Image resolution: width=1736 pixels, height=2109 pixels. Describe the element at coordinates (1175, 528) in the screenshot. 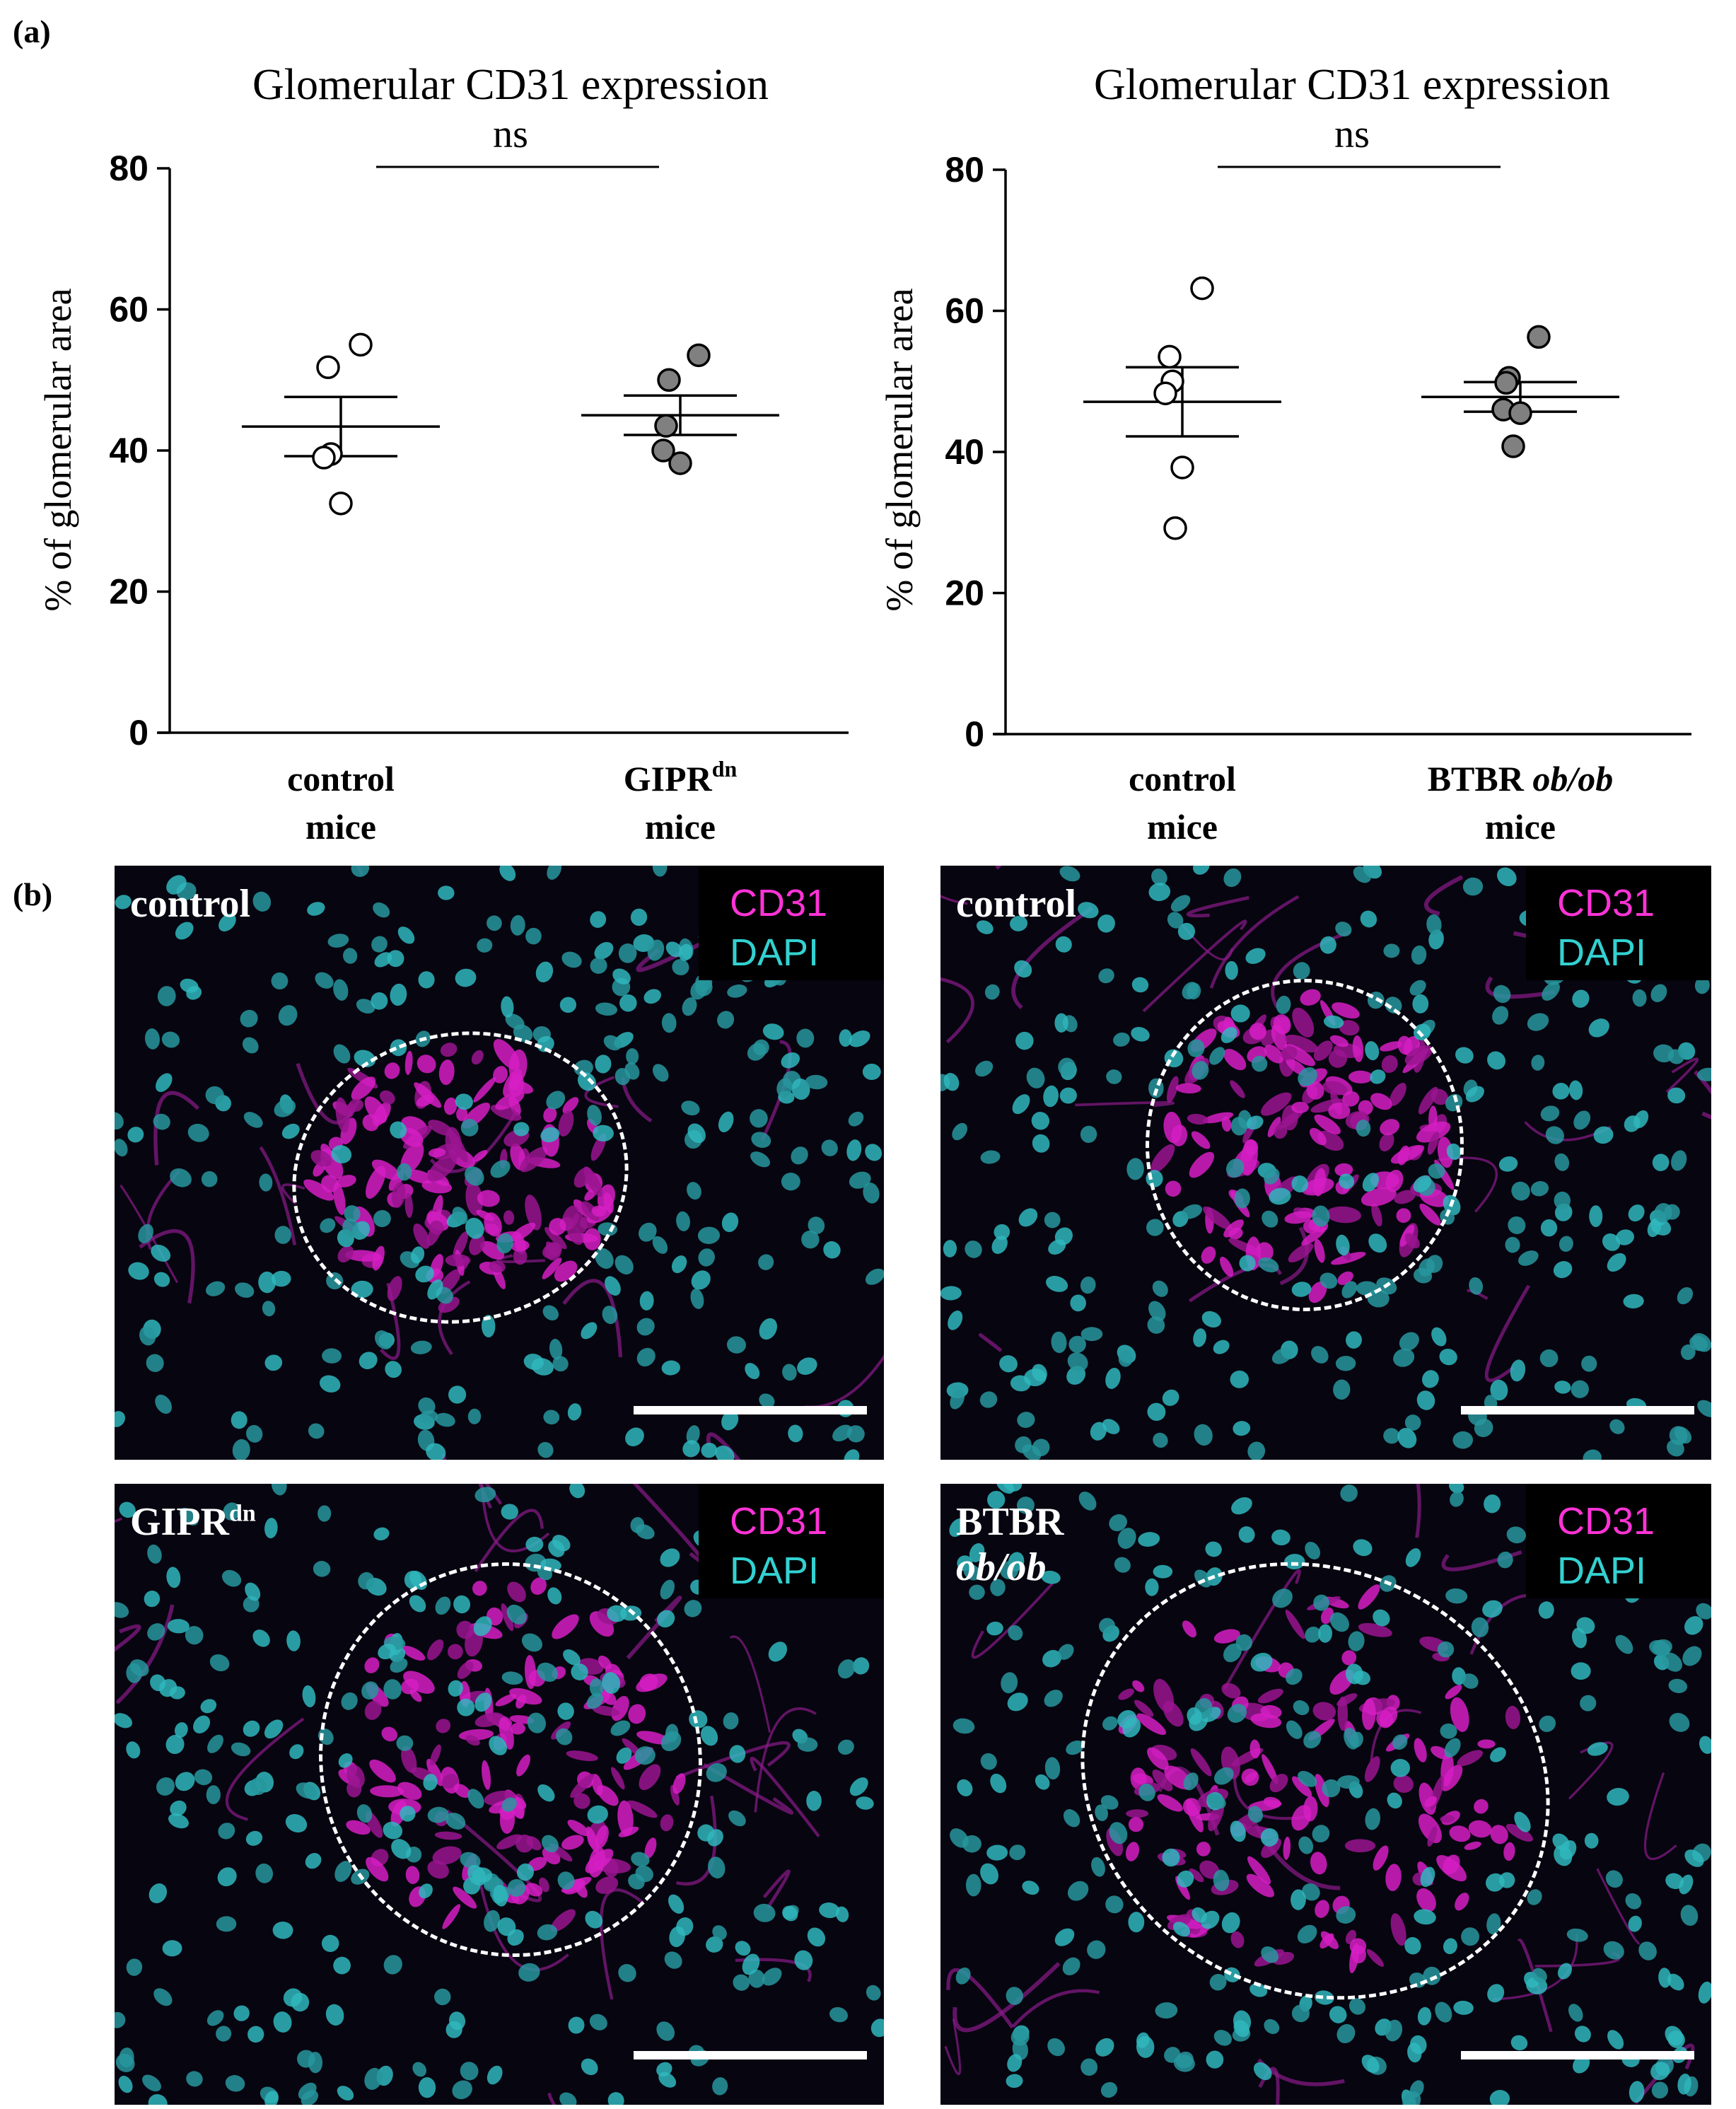

I see `data-point` at that location.